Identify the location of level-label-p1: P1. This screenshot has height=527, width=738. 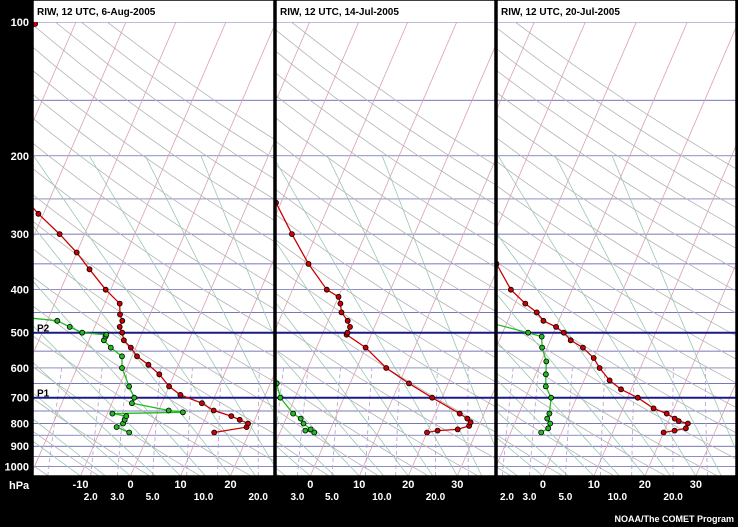
(43, 394).